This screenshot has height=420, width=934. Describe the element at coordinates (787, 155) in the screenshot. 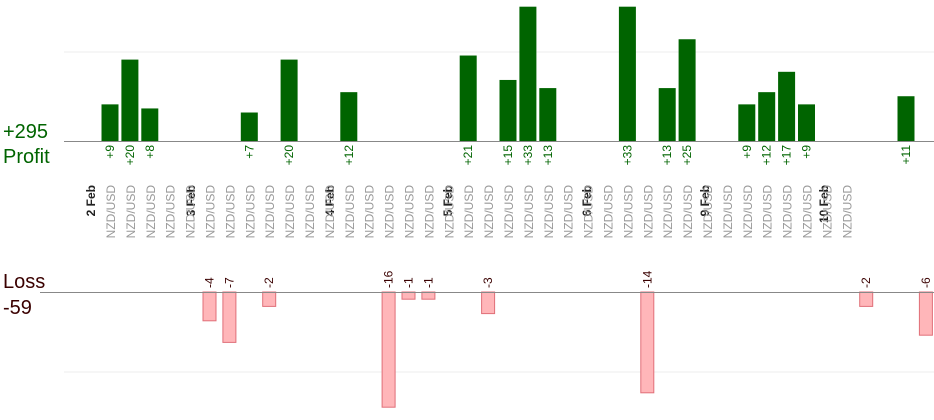

I see `profit-value-label: +17` at that location.